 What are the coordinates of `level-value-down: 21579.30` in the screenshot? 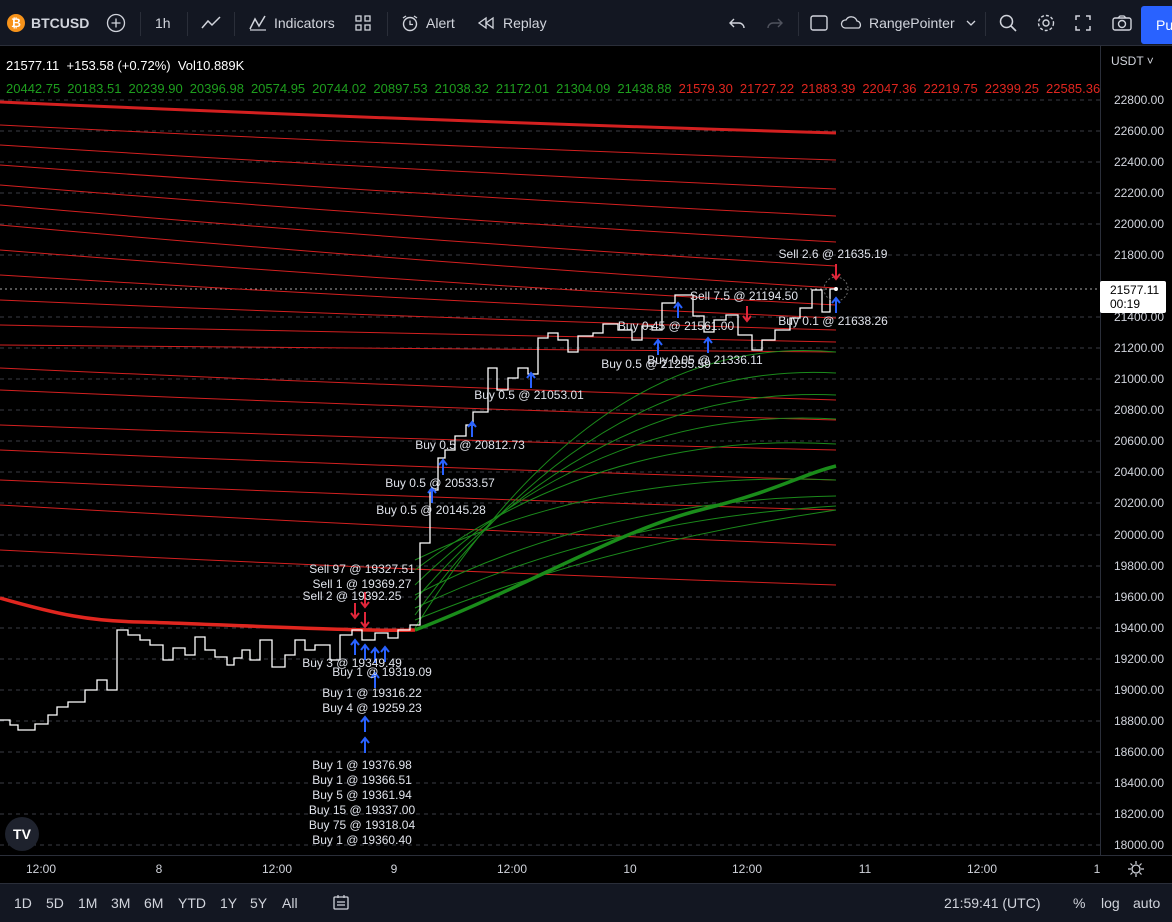 It's located at (705, 88).